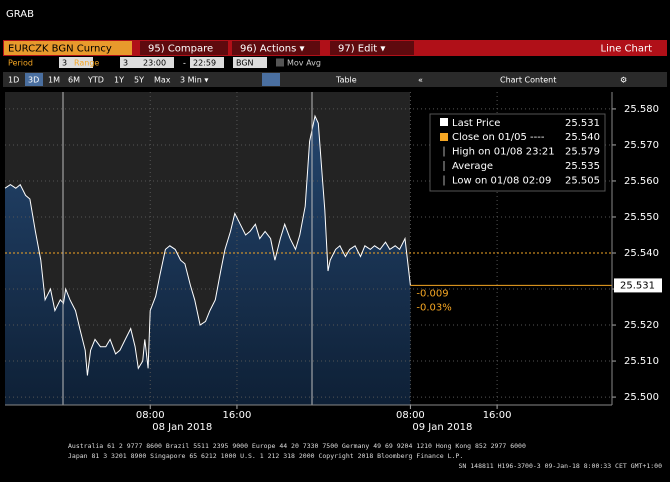 The height and width of the screenshot is (482, 670). Describe the element at coordinates (184, 63) in the screenshot. I see `setting-dash: -` at that location.